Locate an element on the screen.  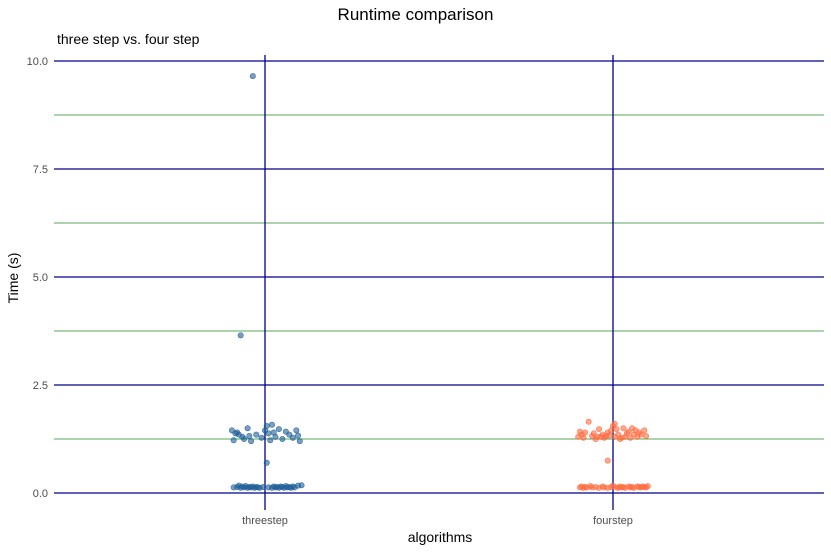
chart-subtitle: three step vs. four step is located at coordinates (128, 39).